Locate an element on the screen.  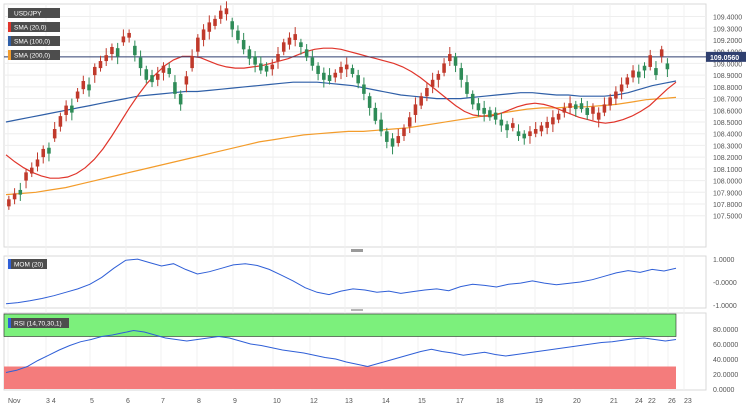
mom-tick-label: -1.0000 is located at coordinates (725, 306).